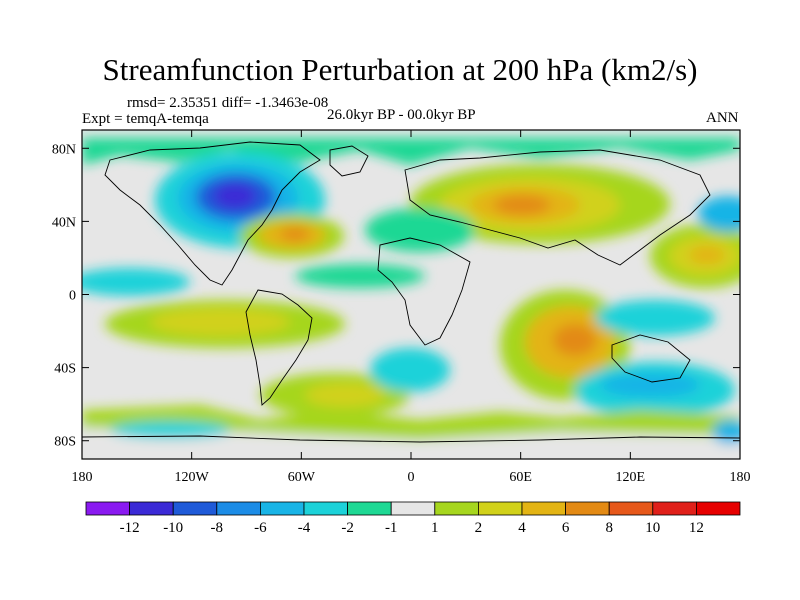 This screenshot has width=800, height=600. I want to click on y-tick-label: 40S, so click(65, 369).